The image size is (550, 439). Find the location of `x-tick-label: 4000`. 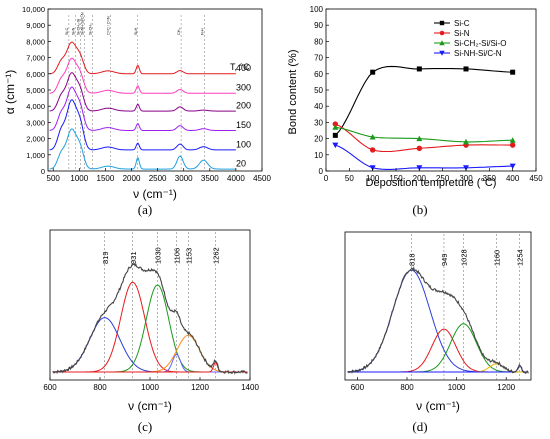

x-tick-label: 4000 is located at coordinates (236, 178).